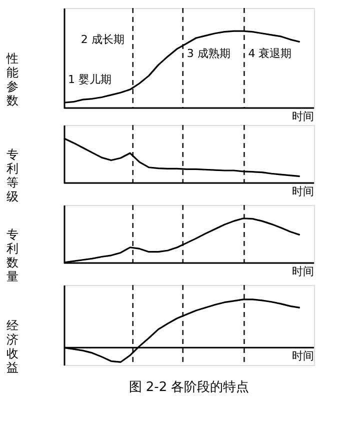 The height and width of the screenshot is (425, 344). Describe the element at coordinates (208, 53) in the screenshot. I see `annotation: 3 成熟期` at that location.